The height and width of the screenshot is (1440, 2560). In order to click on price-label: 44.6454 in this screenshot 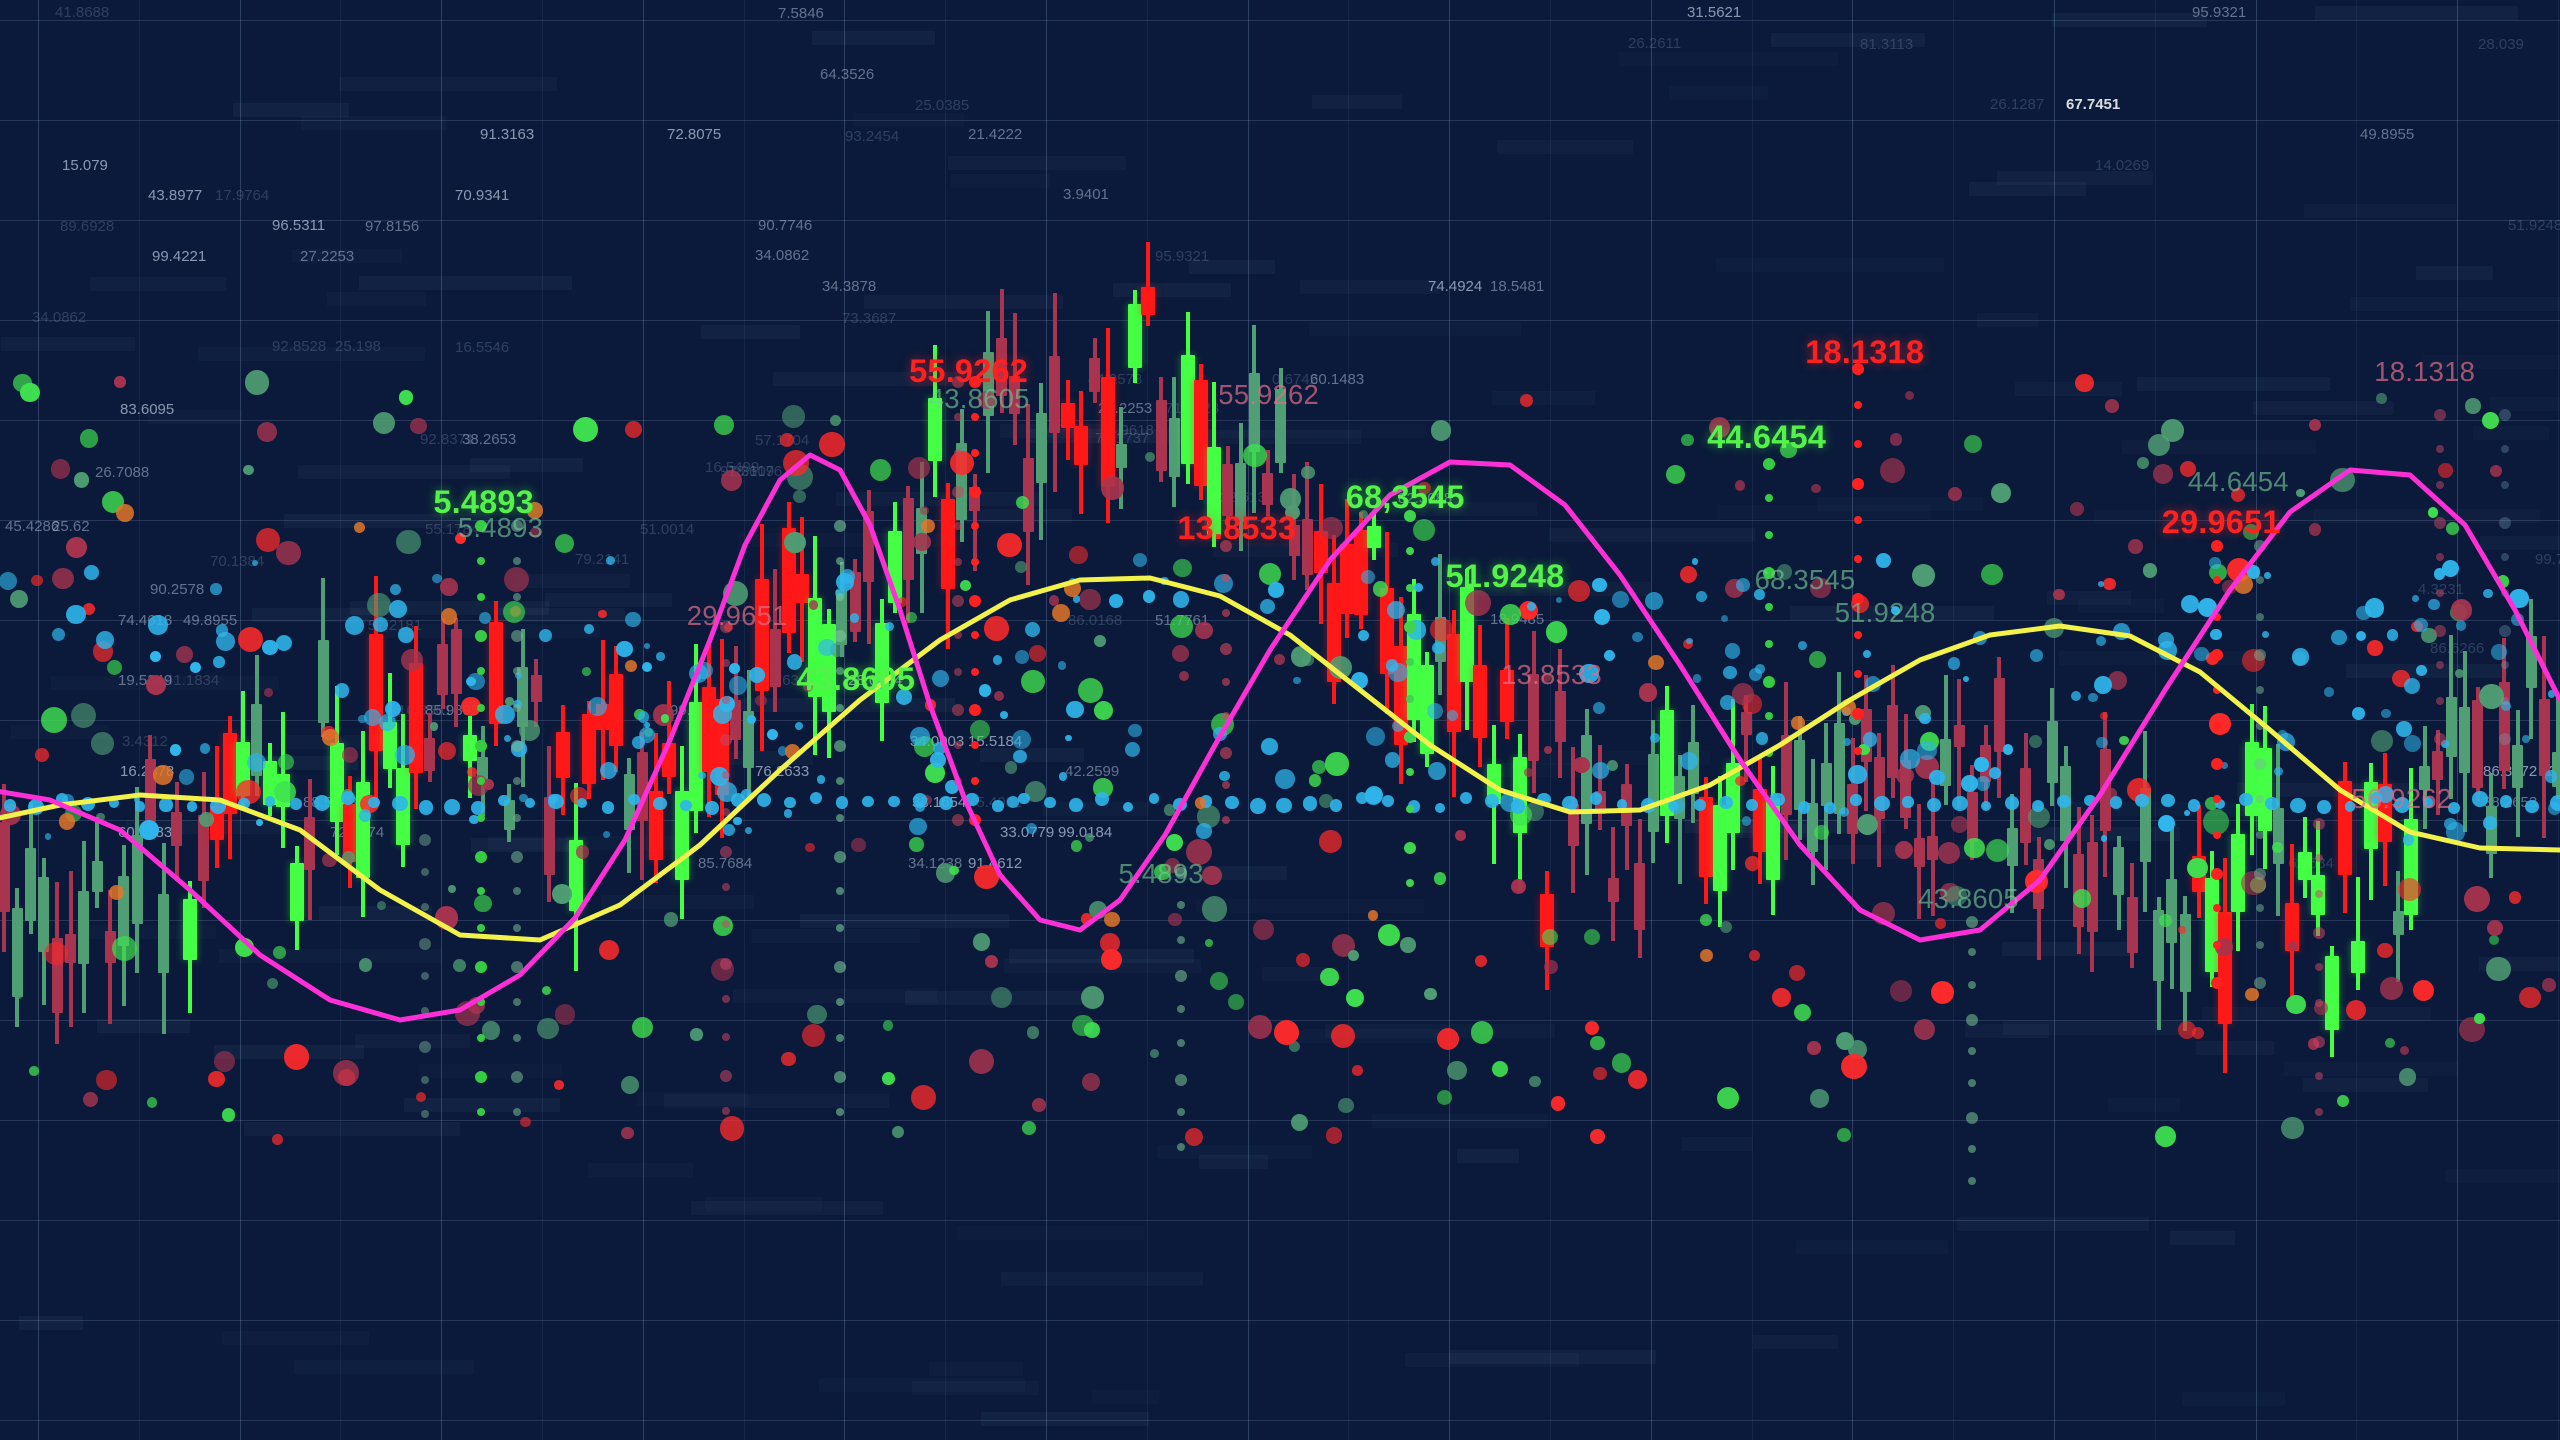, I will do `click(1767, 436)`.